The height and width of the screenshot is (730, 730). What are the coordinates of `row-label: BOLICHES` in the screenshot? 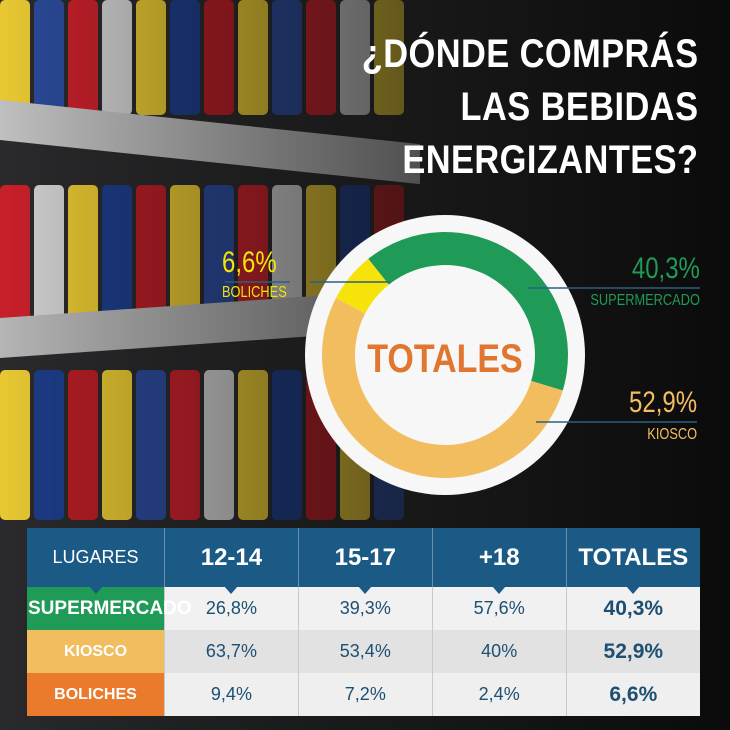 It's located at (96, 694).